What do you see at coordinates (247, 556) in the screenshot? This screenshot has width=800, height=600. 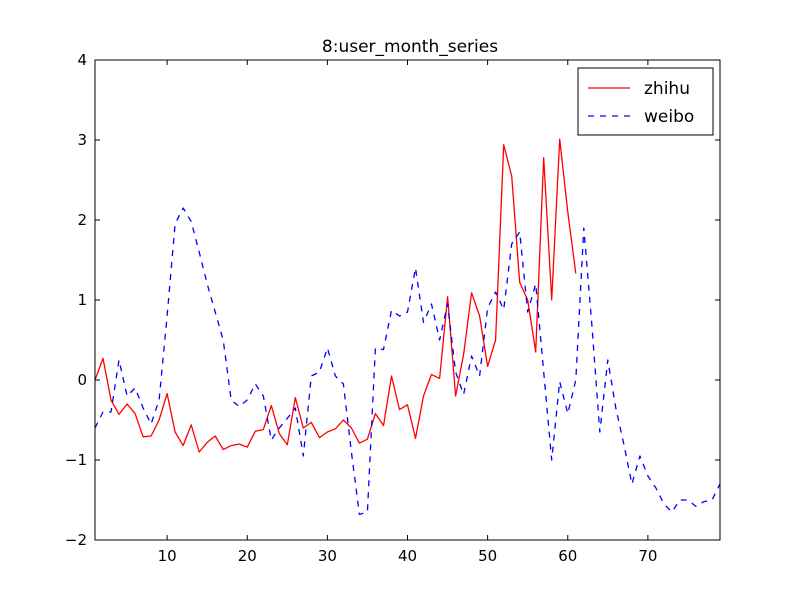 I see `x-tick-label: 20` at bounding box center [247, 556].